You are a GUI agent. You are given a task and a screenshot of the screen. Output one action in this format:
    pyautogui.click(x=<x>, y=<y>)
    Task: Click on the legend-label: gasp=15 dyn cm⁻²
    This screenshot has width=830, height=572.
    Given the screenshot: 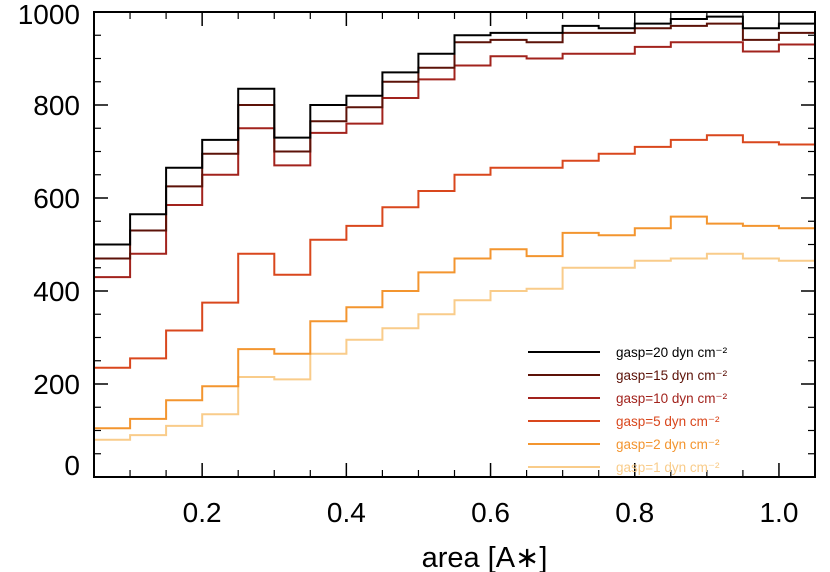 What is the action you would take?
    pyautogui.click(x=672, y=375)
    